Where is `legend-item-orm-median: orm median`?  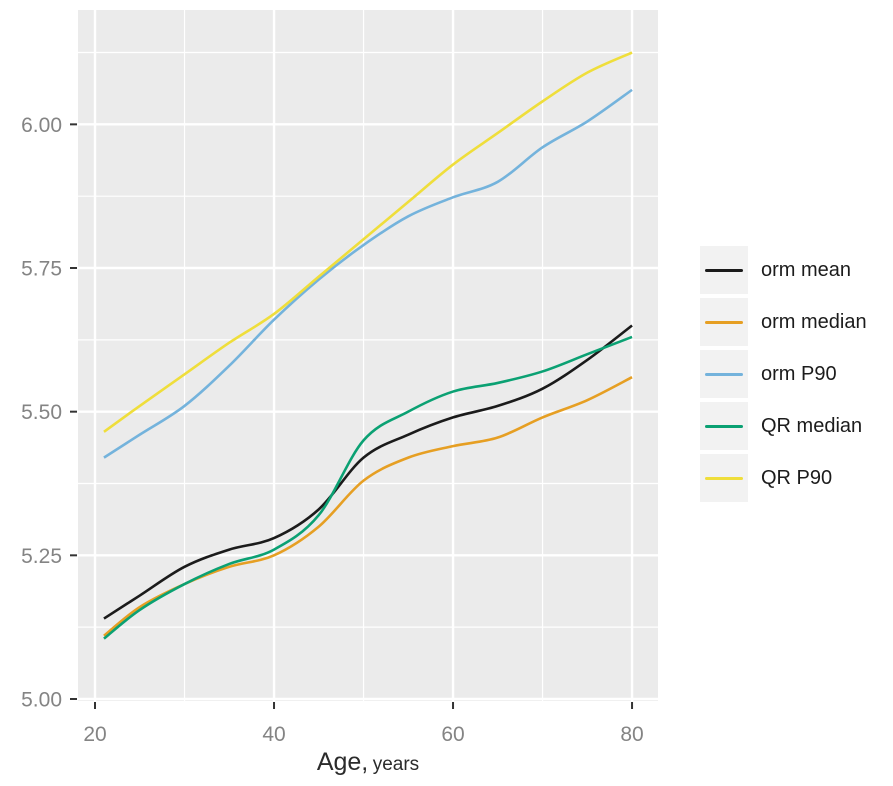
legend-item-orm-median: orm median is located at coordinates (783, 322).